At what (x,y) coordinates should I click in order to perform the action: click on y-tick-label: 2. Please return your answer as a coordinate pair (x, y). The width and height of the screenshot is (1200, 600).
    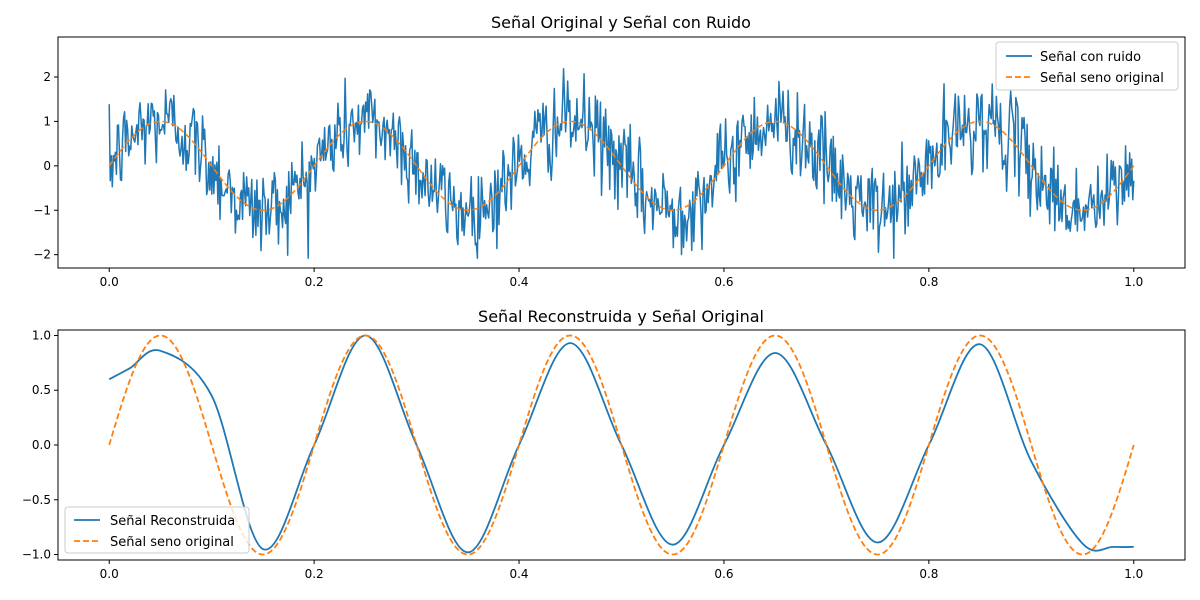
    Looking at the image, I should click on (47, 77).